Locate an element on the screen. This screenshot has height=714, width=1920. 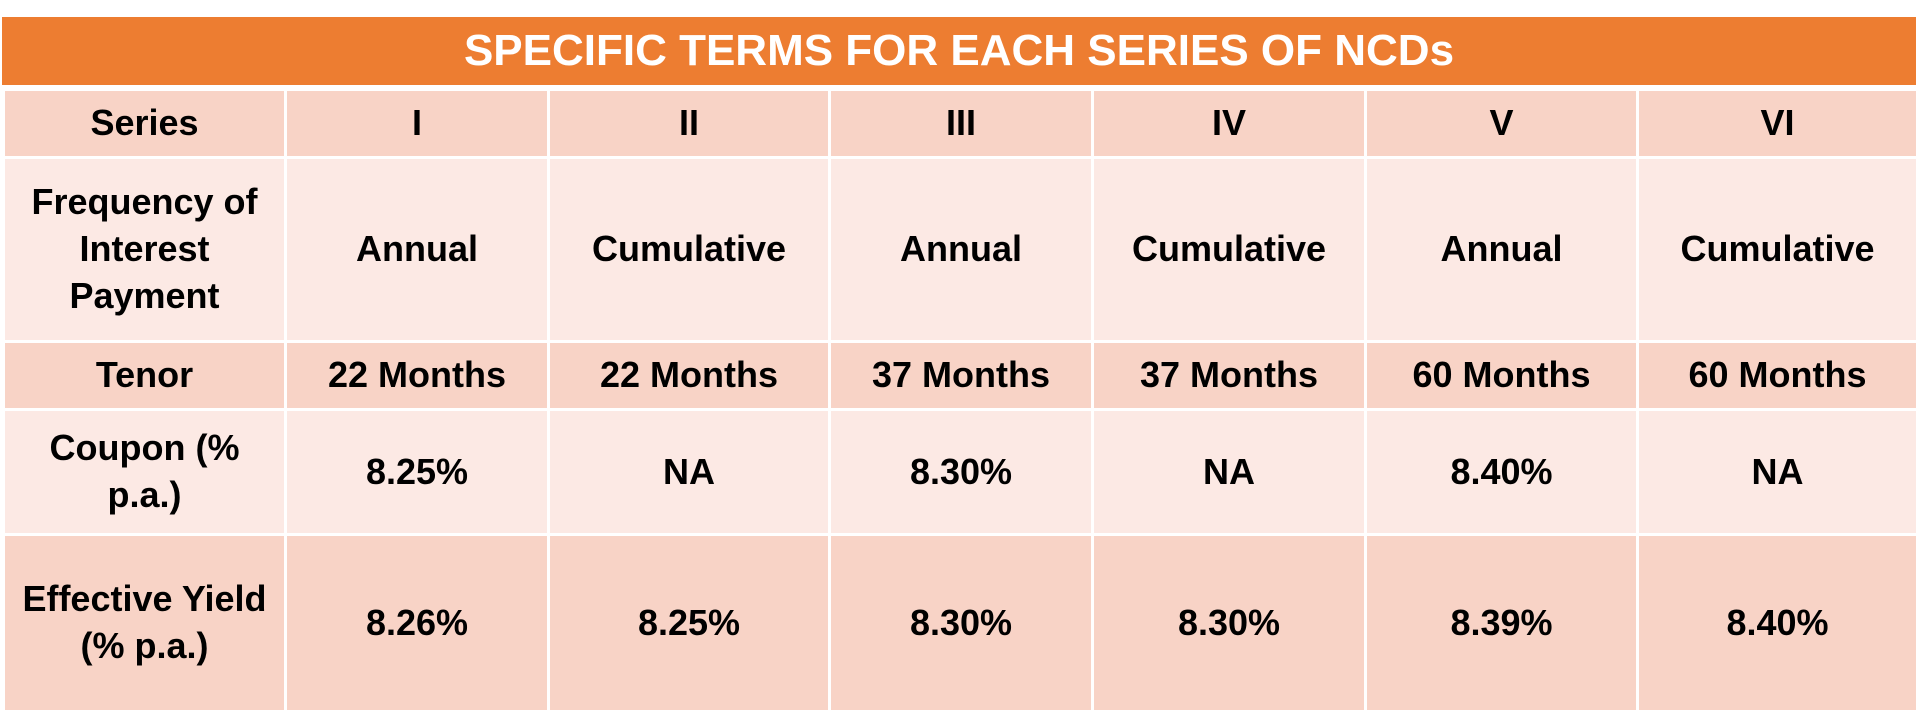
row-label: Frequency of Interest Payment is located at coordinates (144, 249).